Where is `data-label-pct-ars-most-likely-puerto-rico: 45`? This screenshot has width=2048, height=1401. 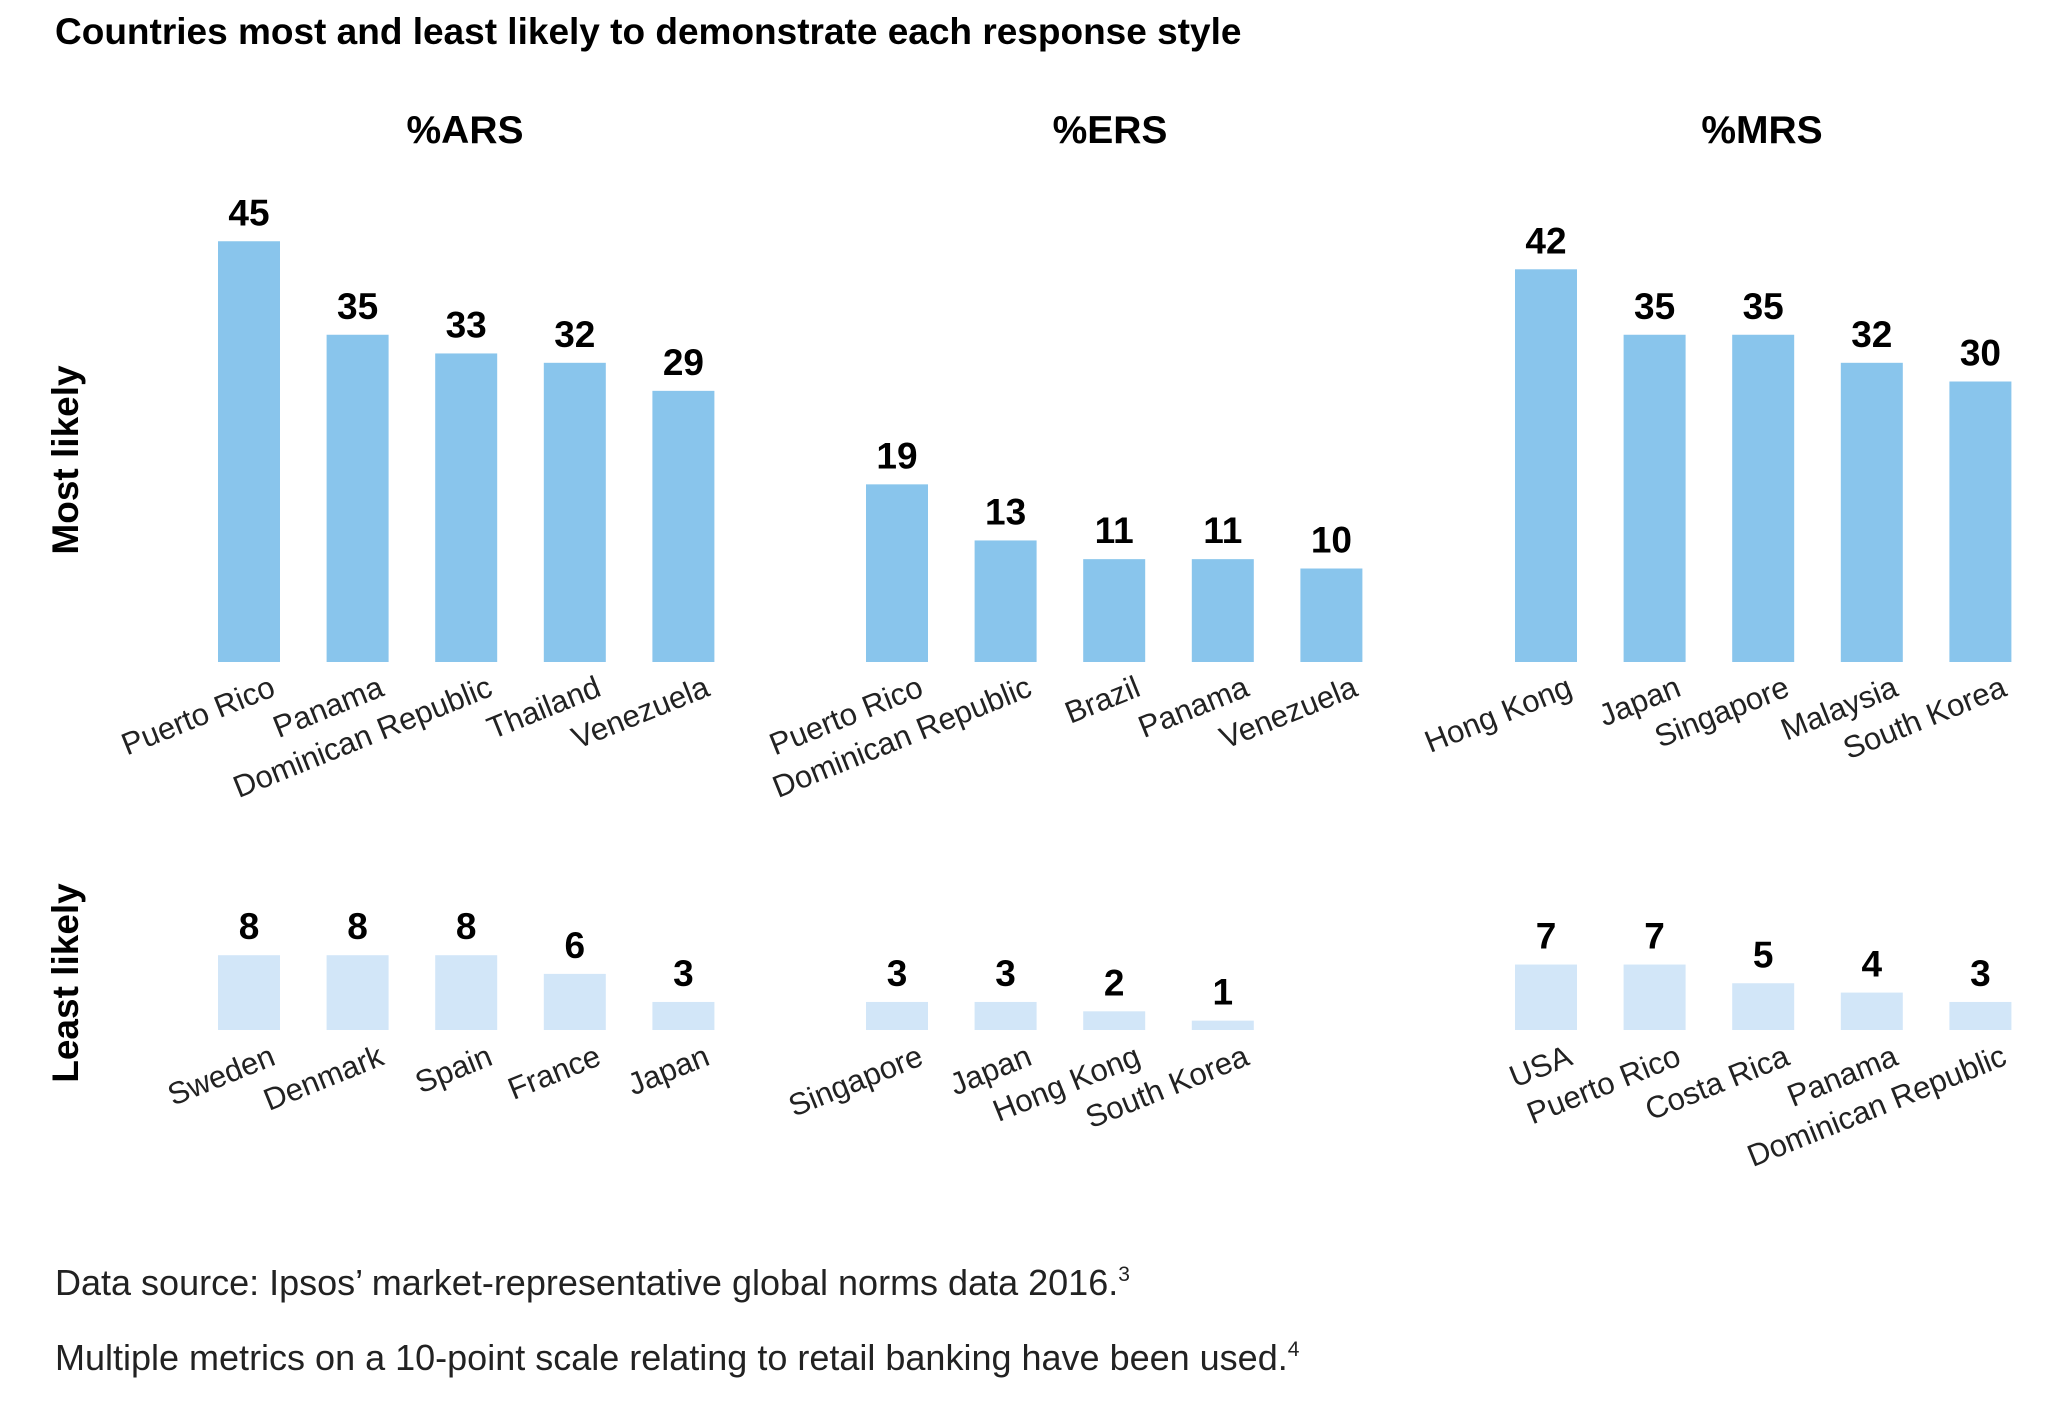
data-label-pct-ars-most-likely-puerto-rico: 45 is located at coordinates (248, 212).